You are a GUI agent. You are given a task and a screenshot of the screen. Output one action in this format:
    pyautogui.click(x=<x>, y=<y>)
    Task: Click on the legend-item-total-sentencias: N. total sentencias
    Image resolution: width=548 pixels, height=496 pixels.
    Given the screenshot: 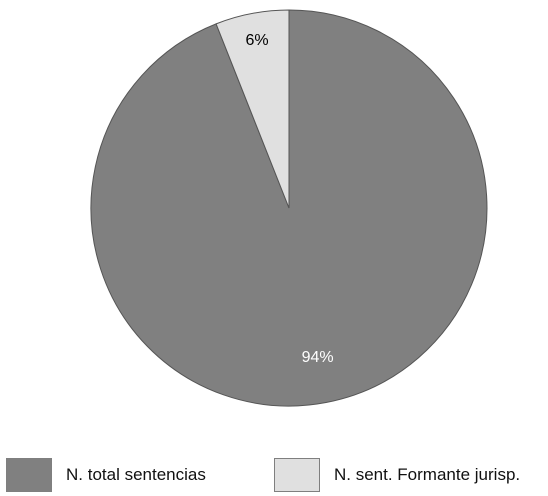 What is the action you would take?
    pyautogui.click(x=106, y=475)
    